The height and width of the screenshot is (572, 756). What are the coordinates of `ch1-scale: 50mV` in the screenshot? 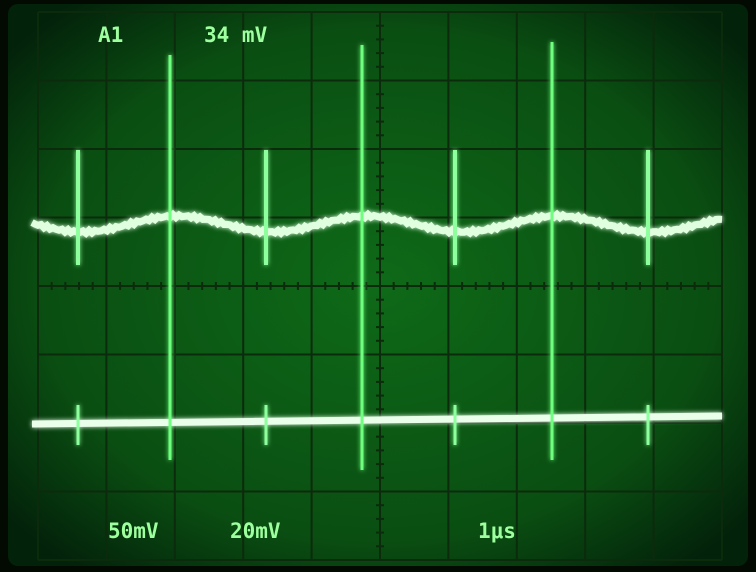 It's located at (133, 531).